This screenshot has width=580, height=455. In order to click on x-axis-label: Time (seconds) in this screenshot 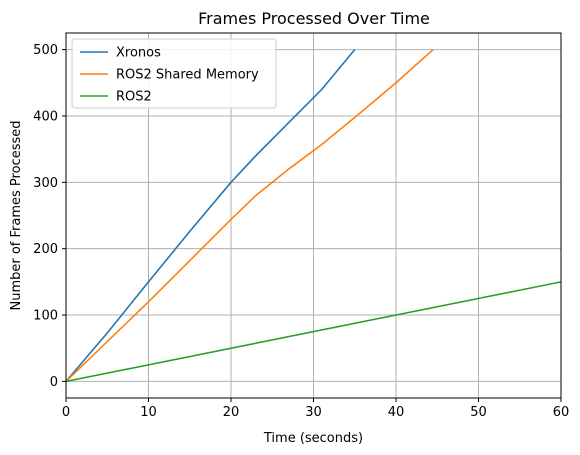, I will do `click(313, 438)`.